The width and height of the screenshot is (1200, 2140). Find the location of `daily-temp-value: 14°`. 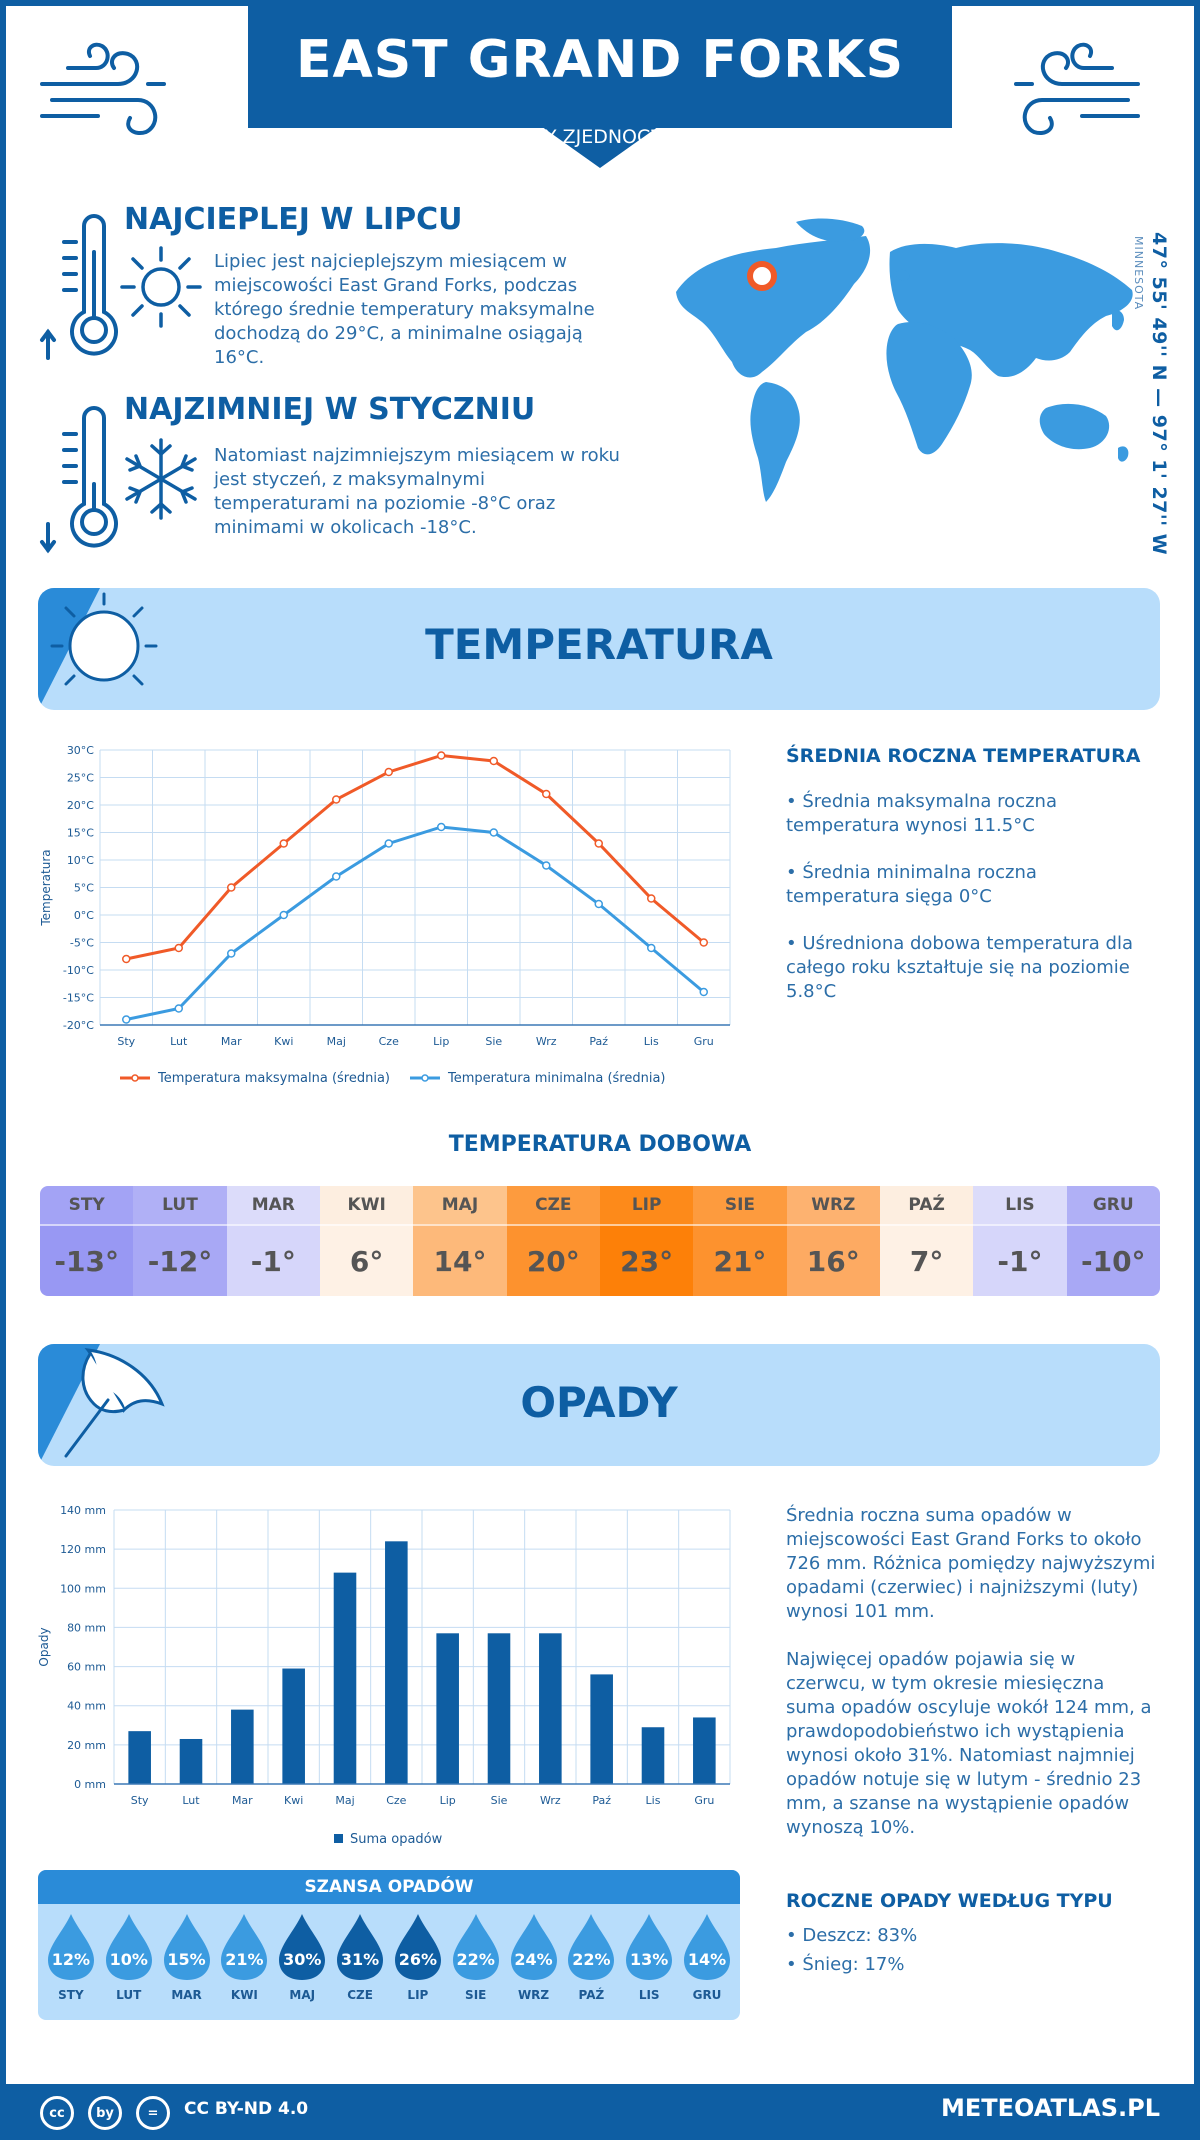

daily-temp-value: 14° is located at coordinates (460, 1260).